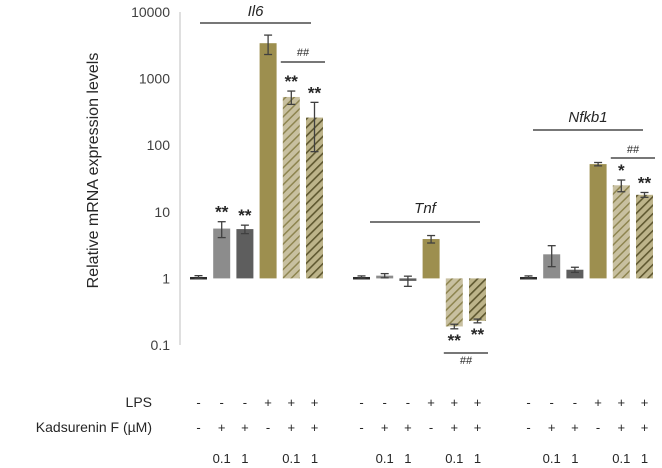  Describe the element at coordinates (587, 117) in the screenshot. I see `gene-label: Nfkb1` at that location.